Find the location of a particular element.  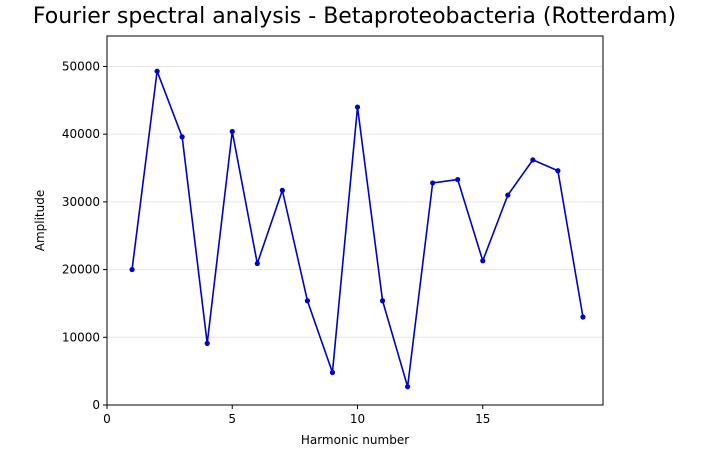

y-axis-ticks: 0 10000 20000 30000 40000 50000 is located at coordinates (84, 235).